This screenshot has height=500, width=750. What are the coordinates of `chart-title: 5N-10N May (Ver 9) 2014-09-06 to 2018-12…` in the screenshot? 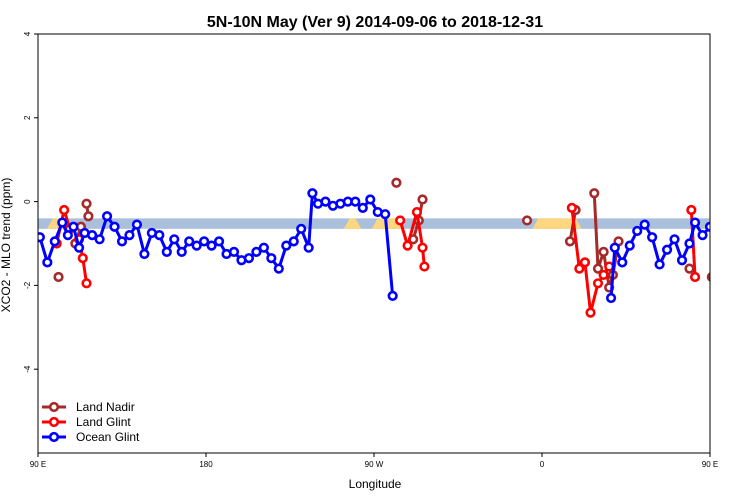 It's located at (375, 22).